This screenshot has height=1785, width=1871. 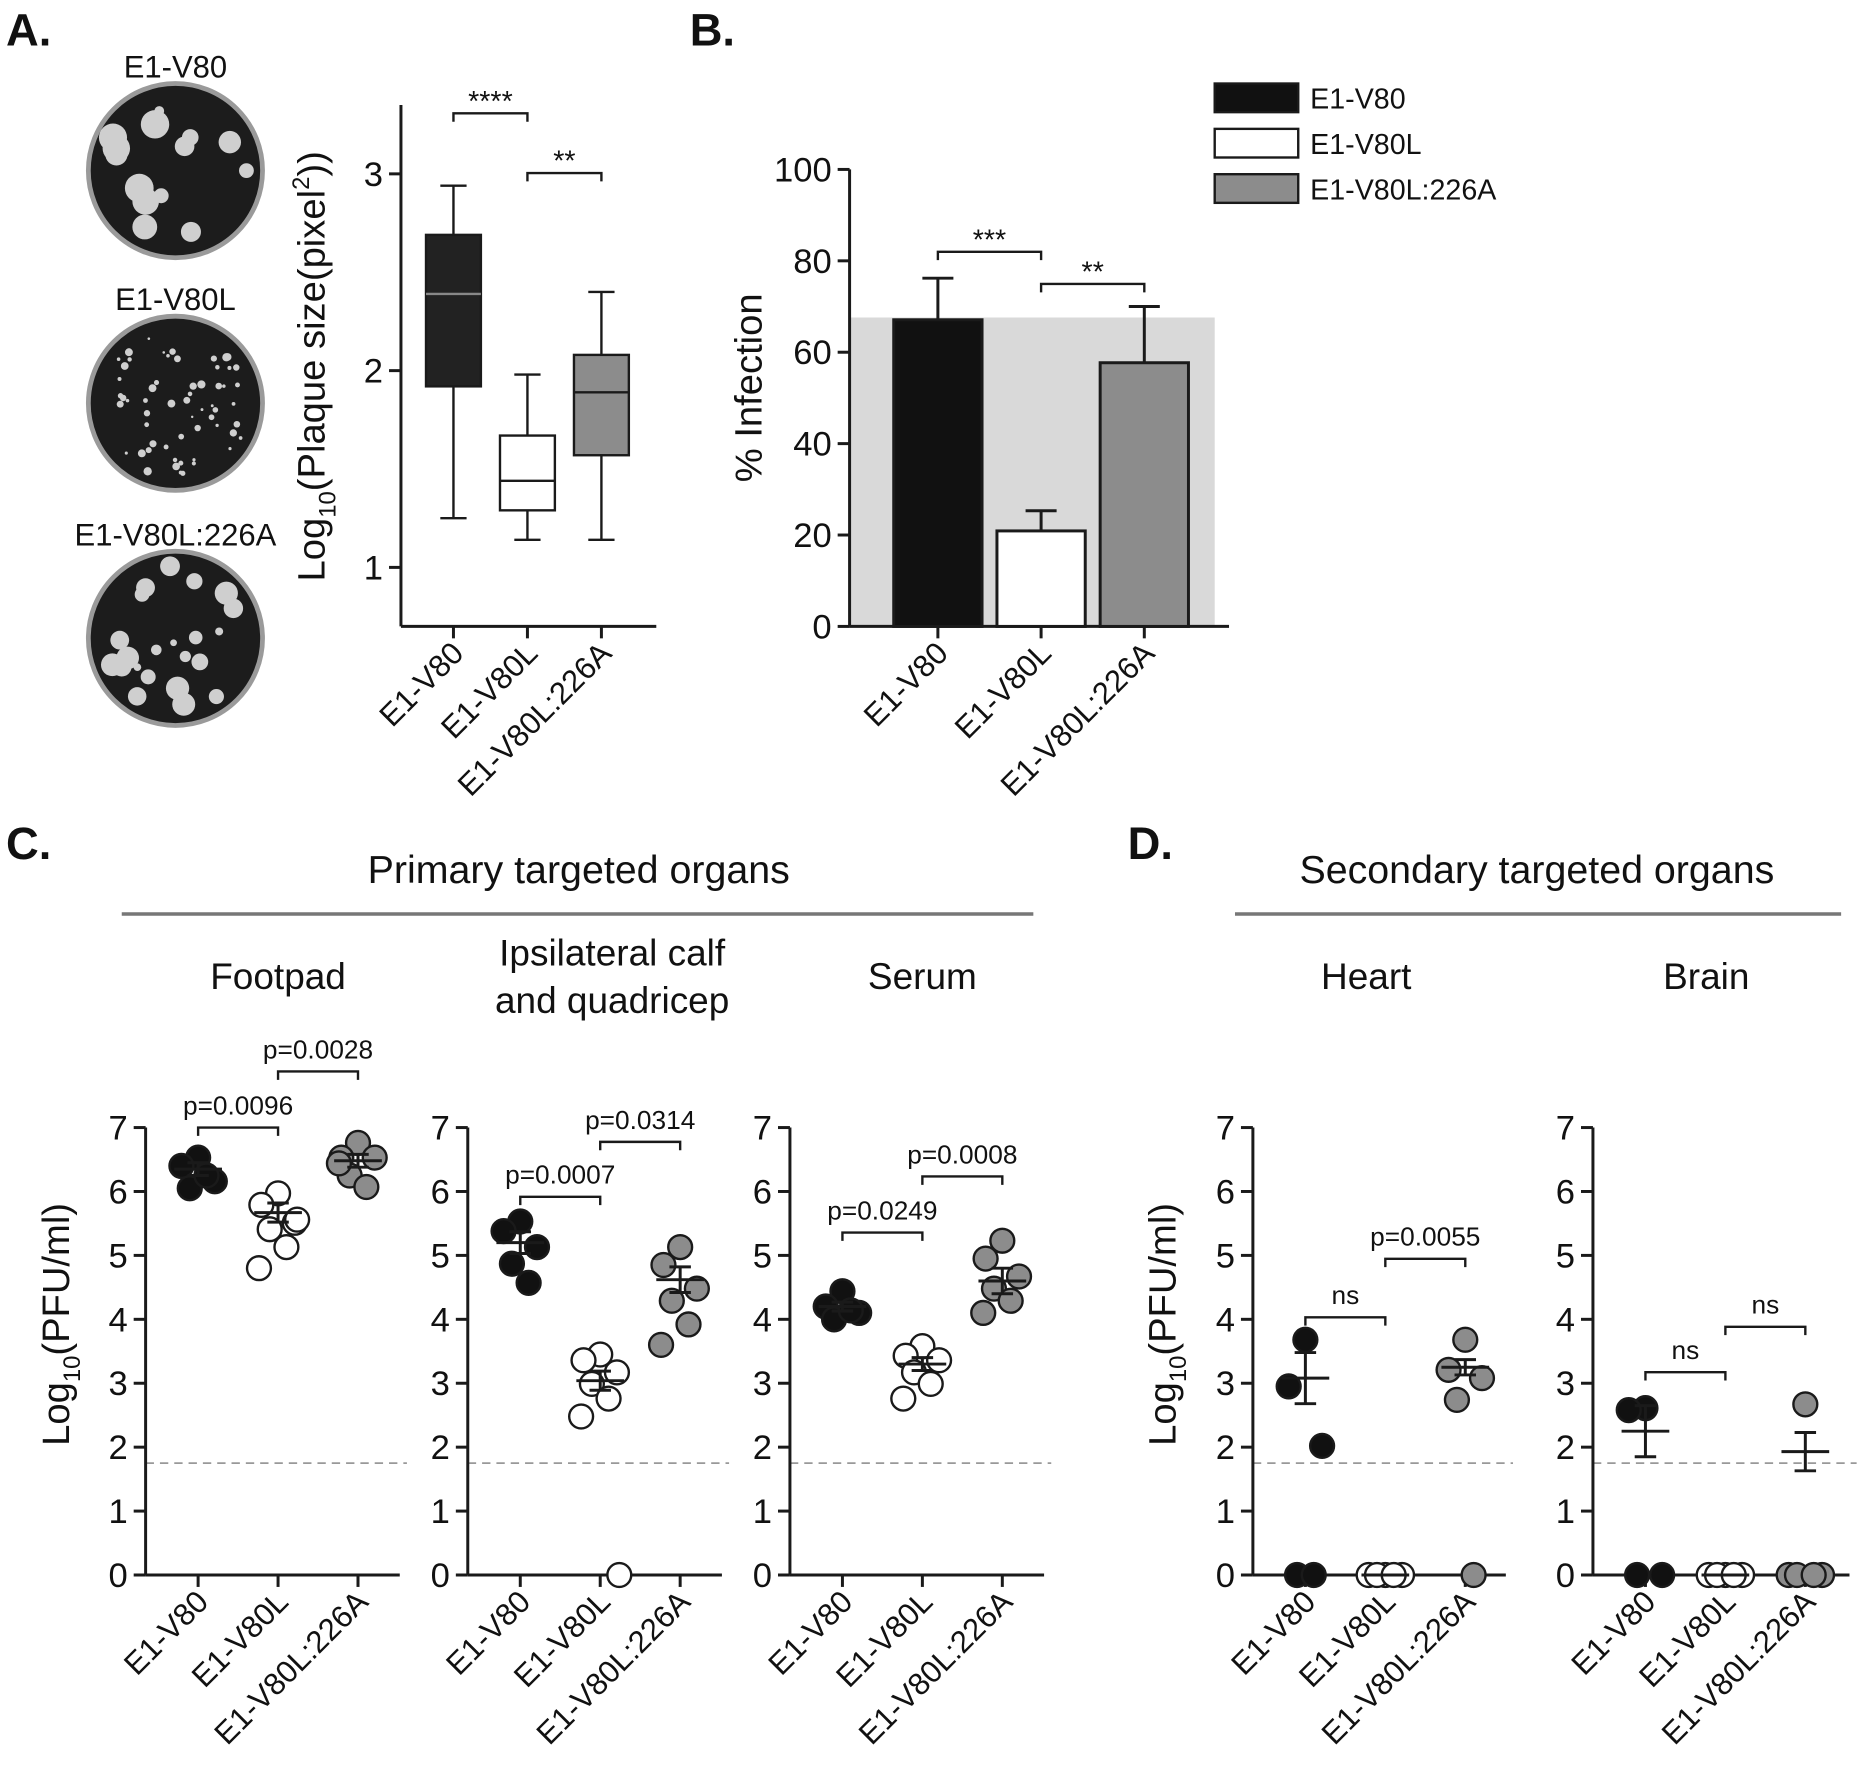 What do you see at coordinates (312, 340) in the screenshot?
I see `y-axis-label-part: (Plaque size(pixel` at bounding box center [312, 340].